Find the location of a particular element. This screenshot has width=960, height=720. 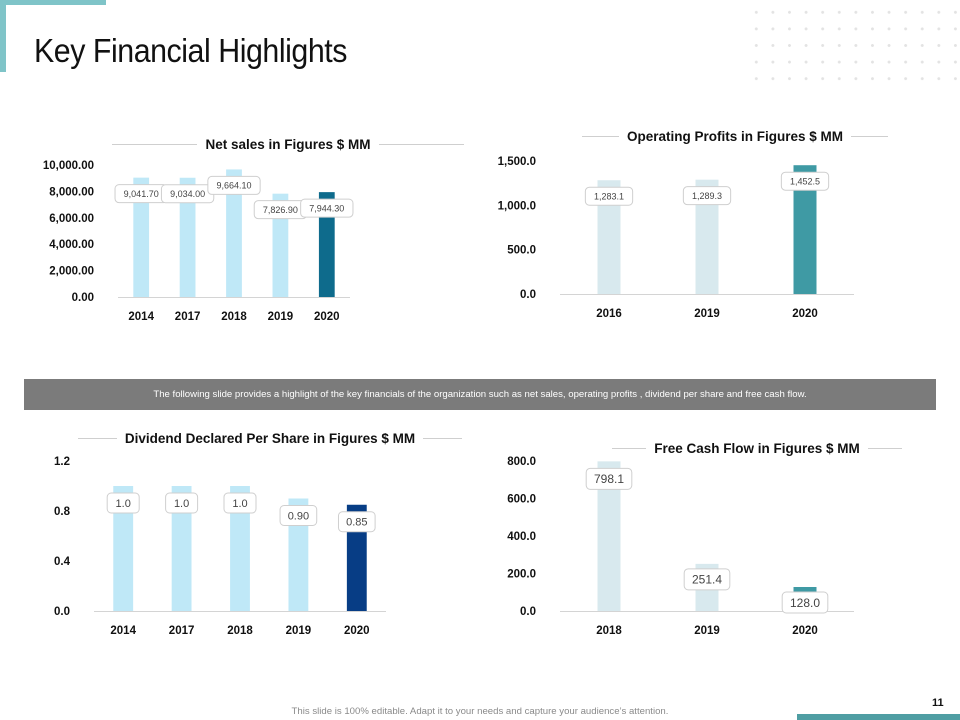

data-label: 251.4 is located at coordinates (707, 580).